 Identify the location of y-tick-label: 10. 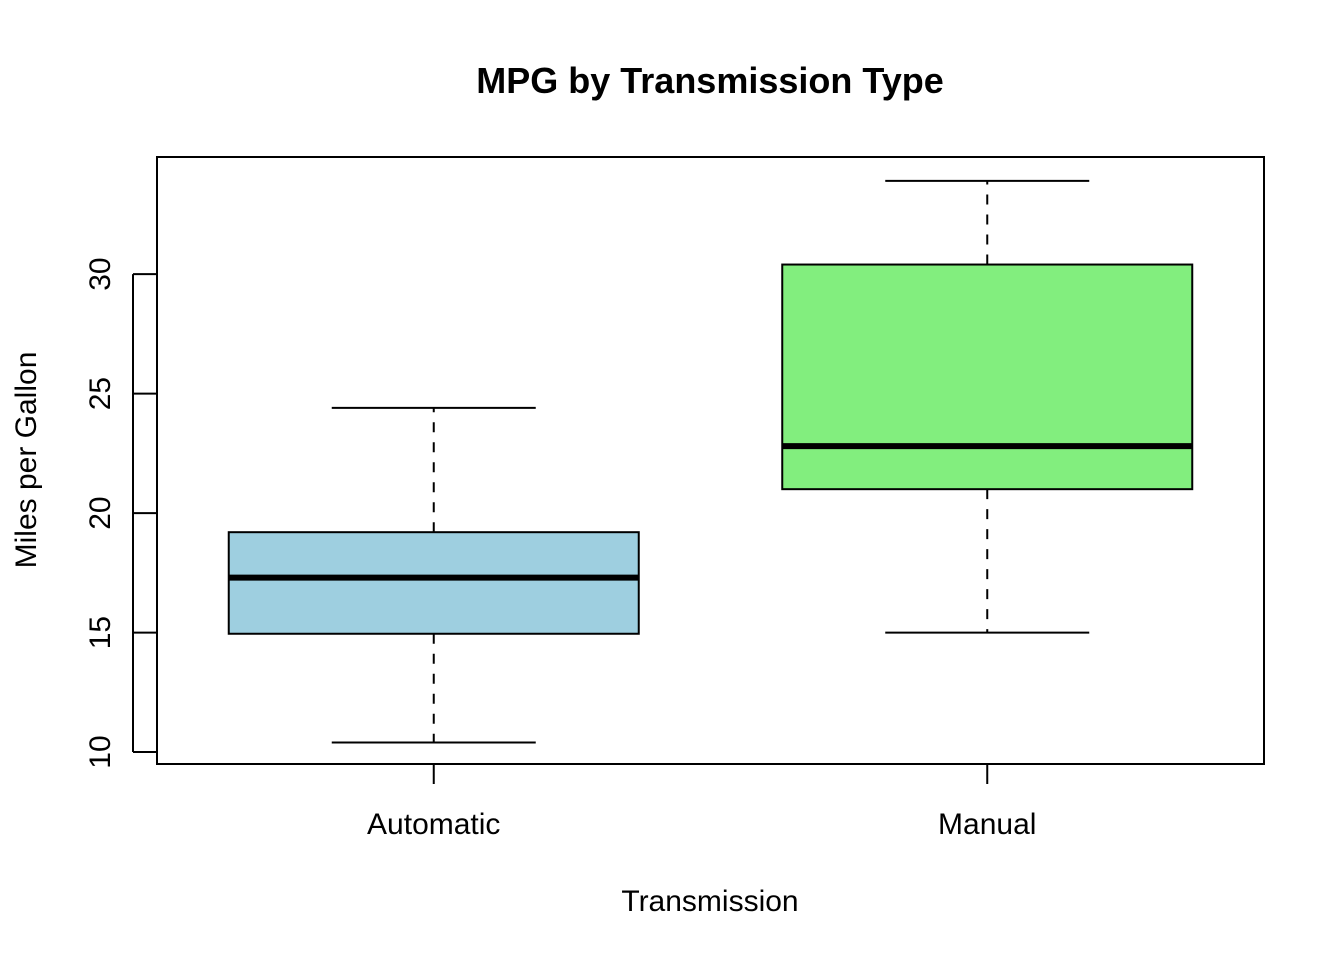
(100, 751).